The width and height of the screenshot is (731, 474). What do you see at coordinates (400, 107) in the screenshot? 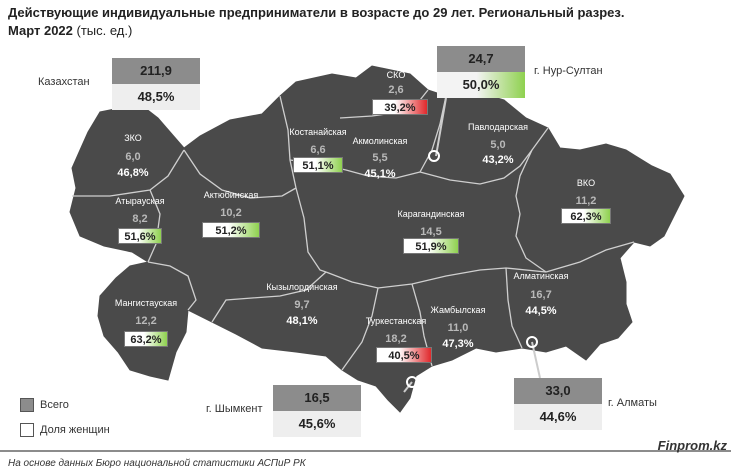
I see `region-share-sko: 39,2%` at bounding box center [400, 107].